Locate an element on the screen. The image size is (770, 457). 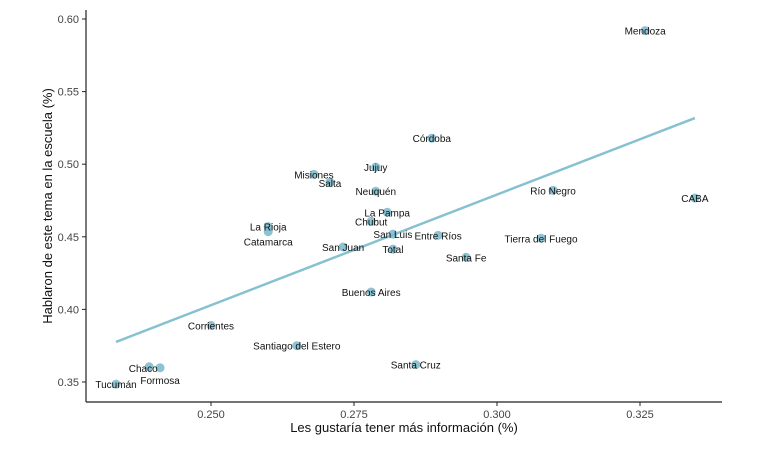
point-label: Santa Cruz is located at coordinates (416, 366).